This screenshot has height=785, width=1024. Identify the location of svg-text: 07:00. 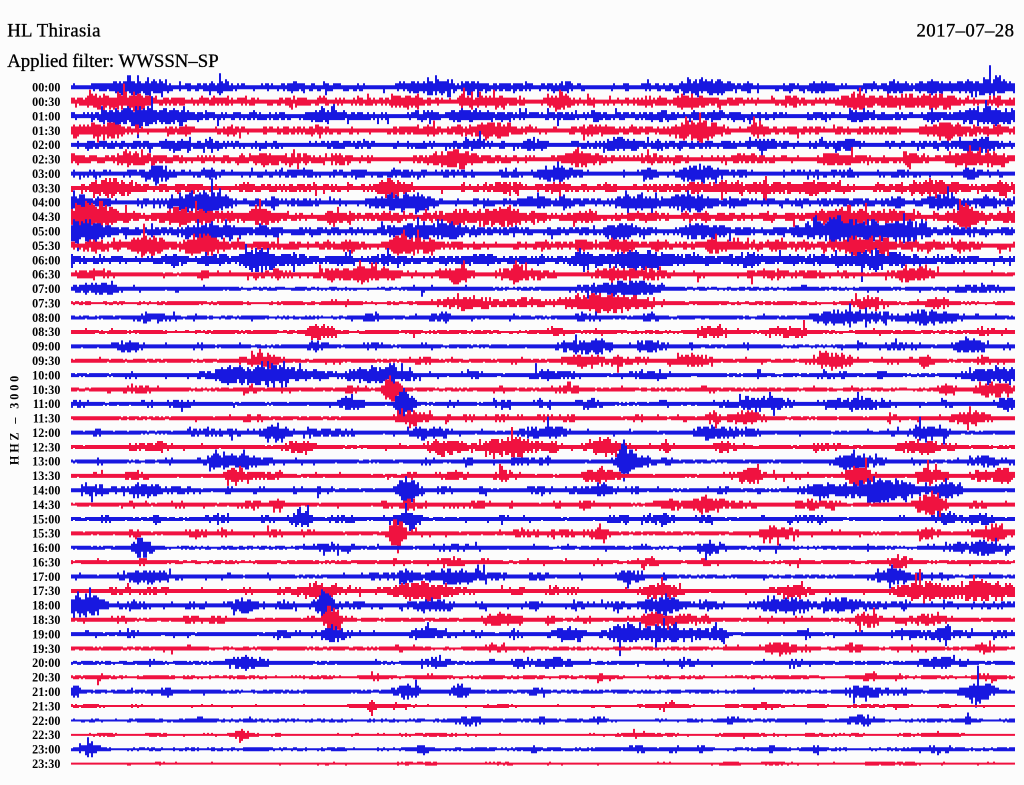
(46, 289).